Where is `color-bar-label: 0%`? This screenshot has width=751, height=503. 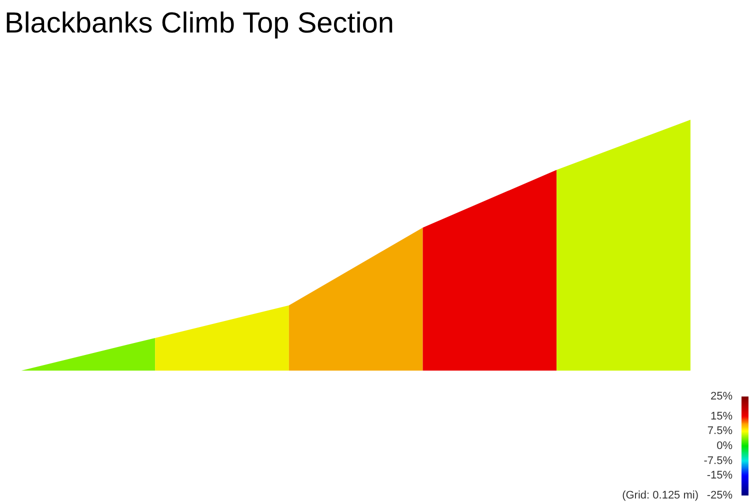
color-bar-label: 0% is located at coordinates (724, 446).